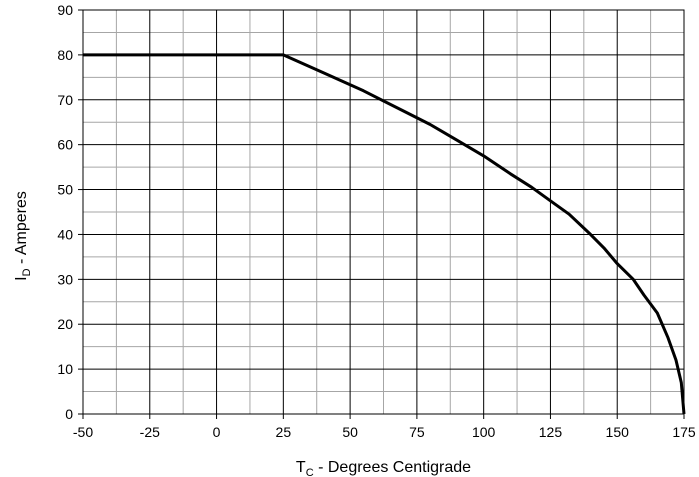 Image resolution: width=699 pixels, height=477 pixels. What do you see at coordinates (150, 432) in the screenshot?
I see `x-tick-label: -25` at bounding box center [150, 432].